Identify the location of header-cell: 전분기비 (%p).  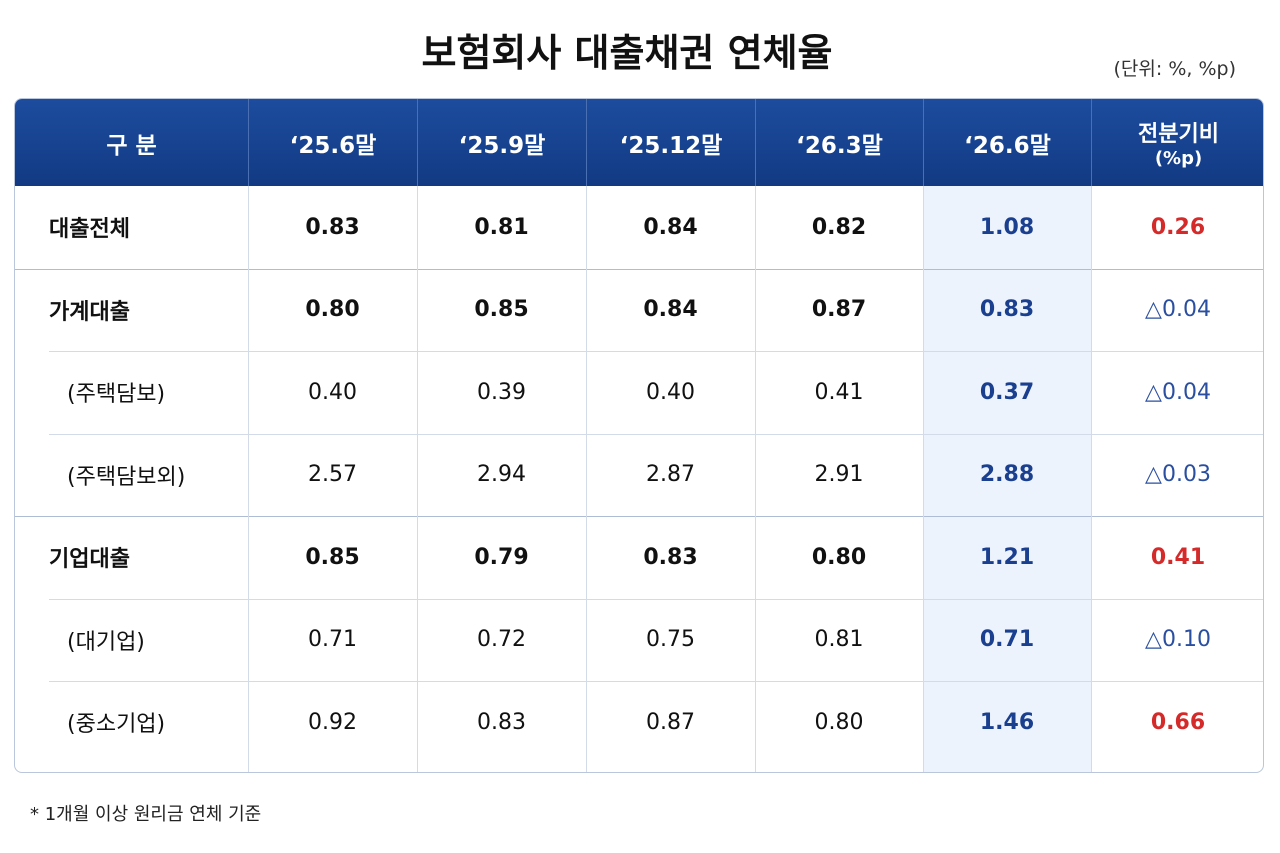
(1177, 142).